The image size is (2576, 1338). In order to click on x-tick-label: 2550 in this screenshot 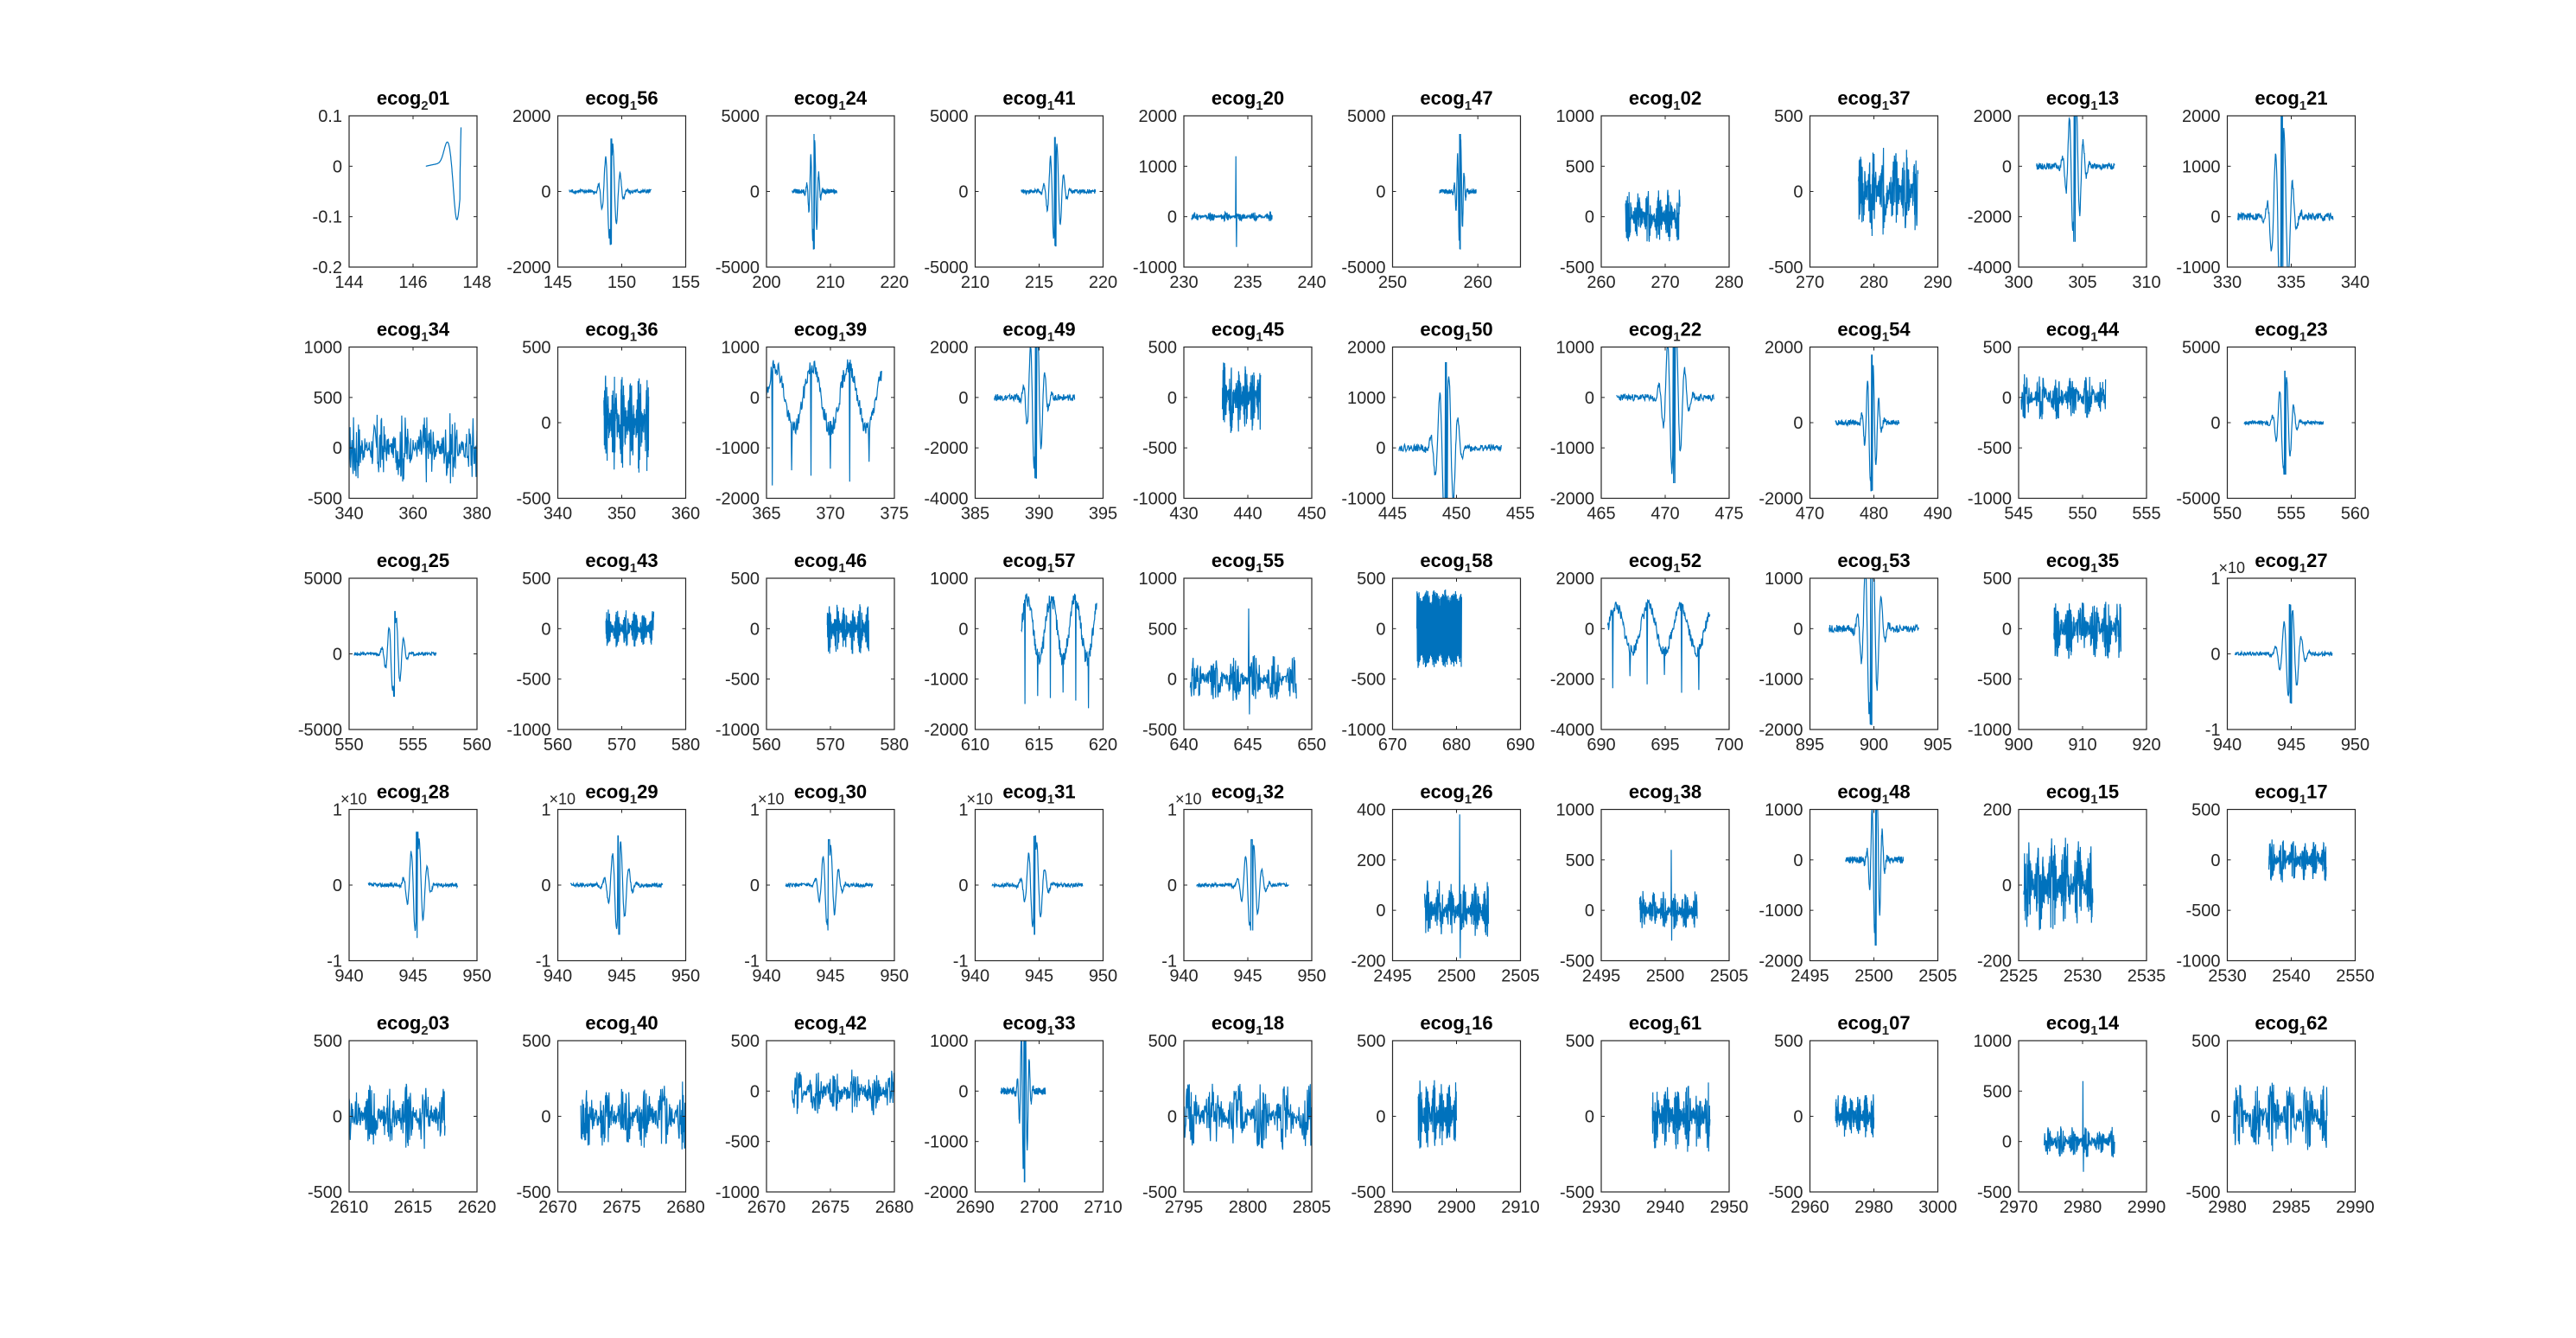, I will do `click(2355, 976)`.